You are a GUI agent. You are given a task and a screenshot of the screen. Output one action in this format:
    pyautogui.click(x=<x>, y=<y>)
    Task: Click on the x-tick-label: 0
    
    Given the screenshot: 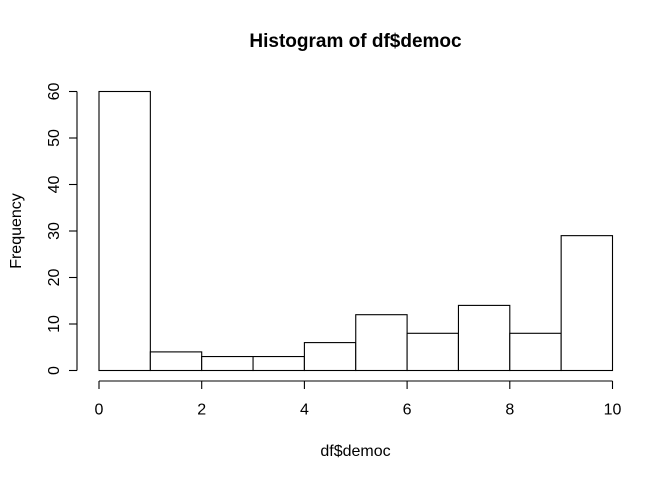 What is the action you would take?
    pyautogui.click(x=99, y=410)
    